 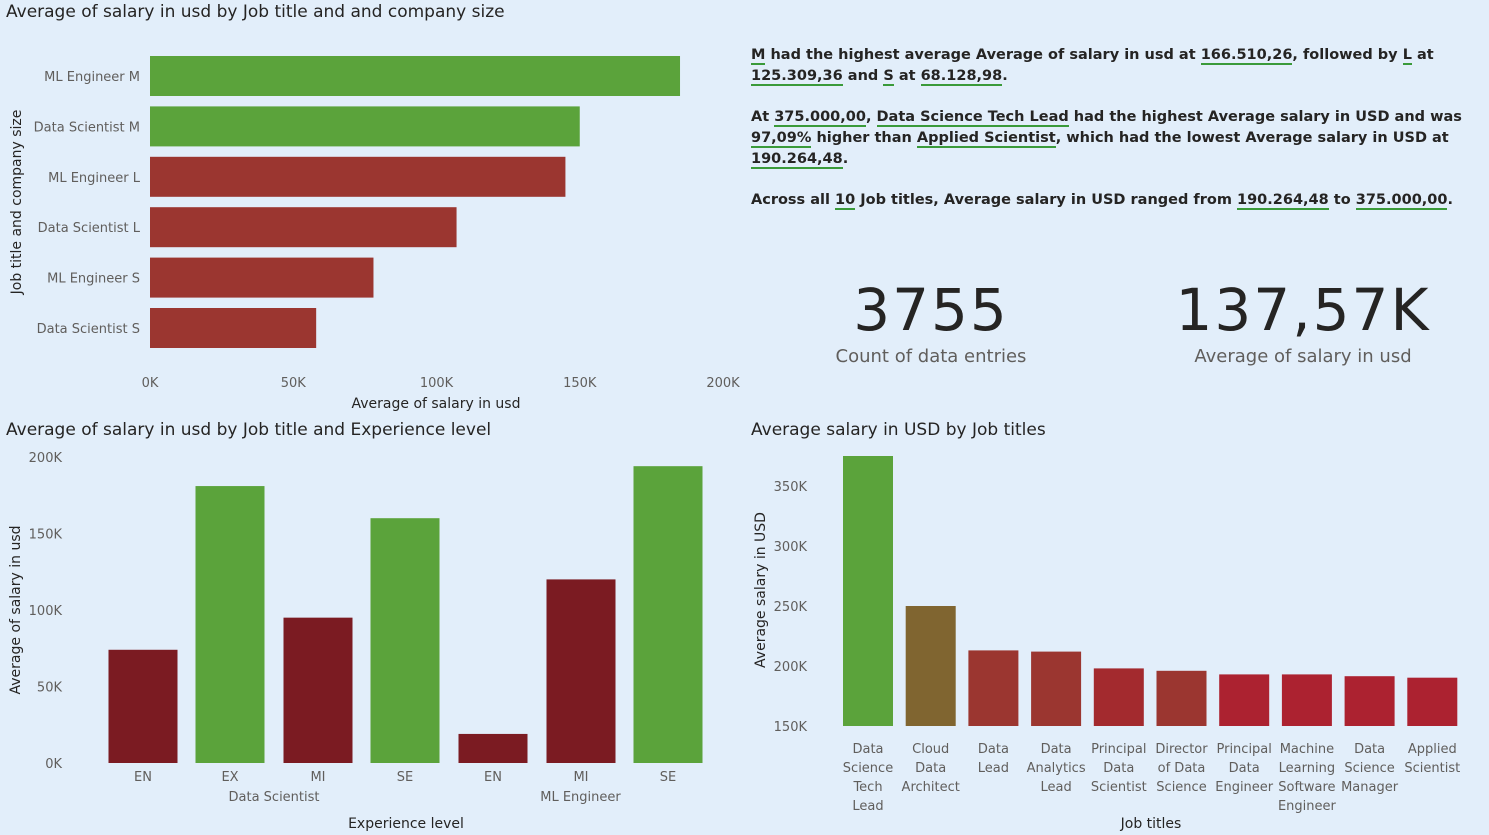 What do you see at coordinates (863, 76) in the screenshot?
I see `narrative-text: and` at bounding box center [863, 76].